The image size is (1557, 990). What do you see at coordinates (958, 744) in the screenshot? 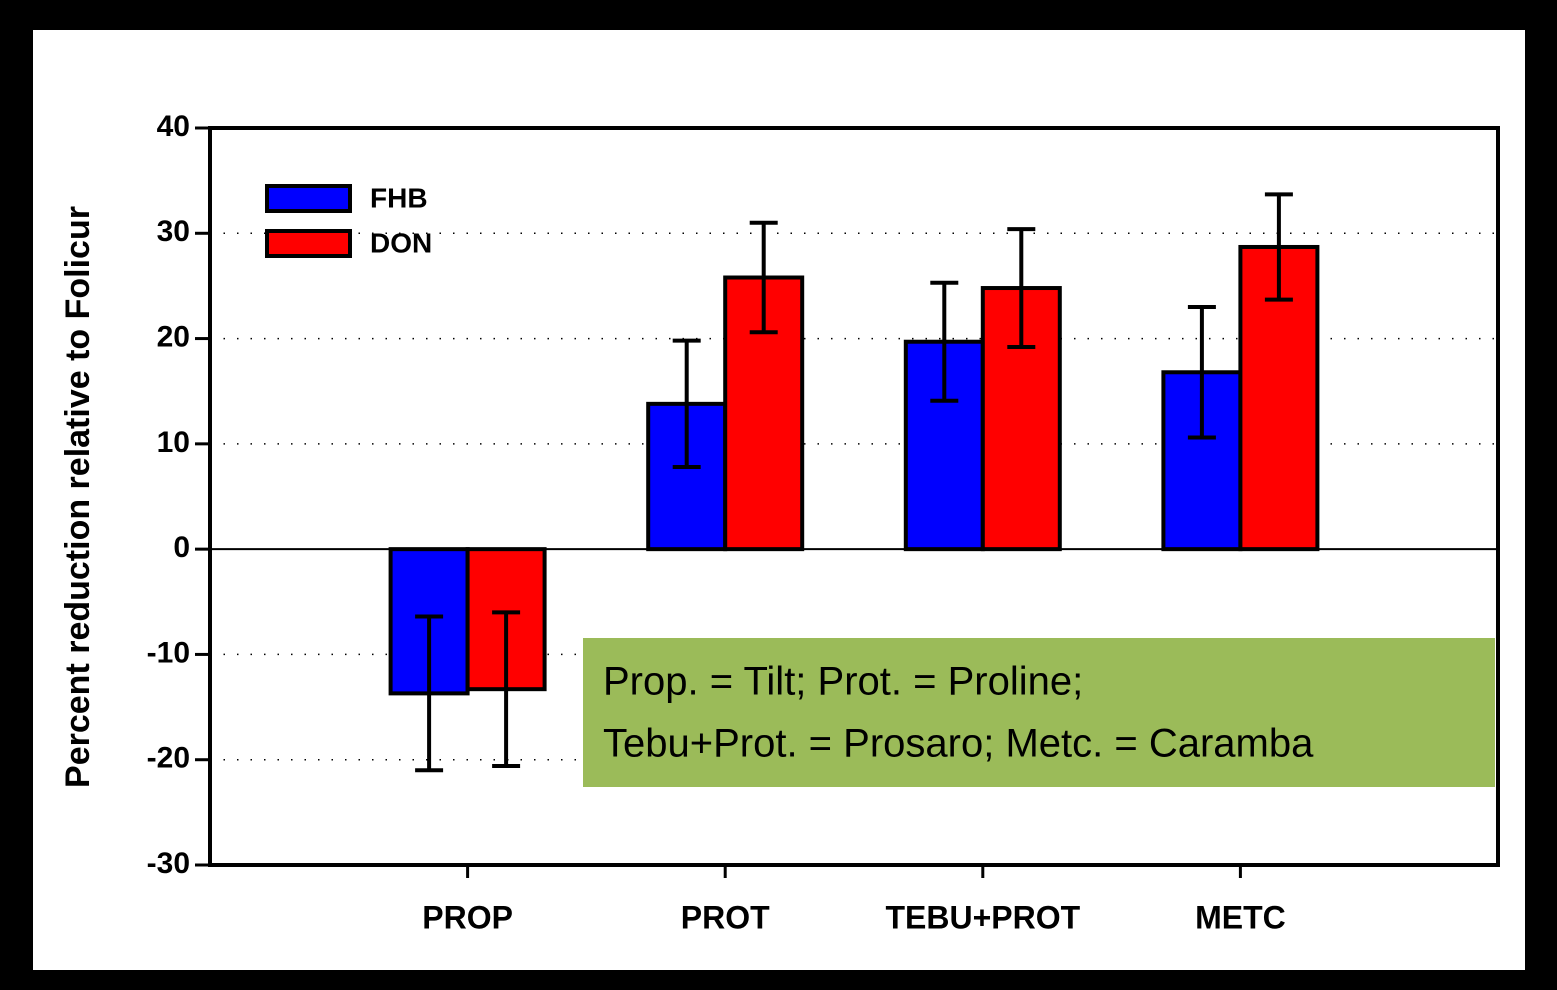
I see `annotation-text: Tebu+Prot. = Prosaro; Metc. = Caramba` at bounding box center [958, 744].